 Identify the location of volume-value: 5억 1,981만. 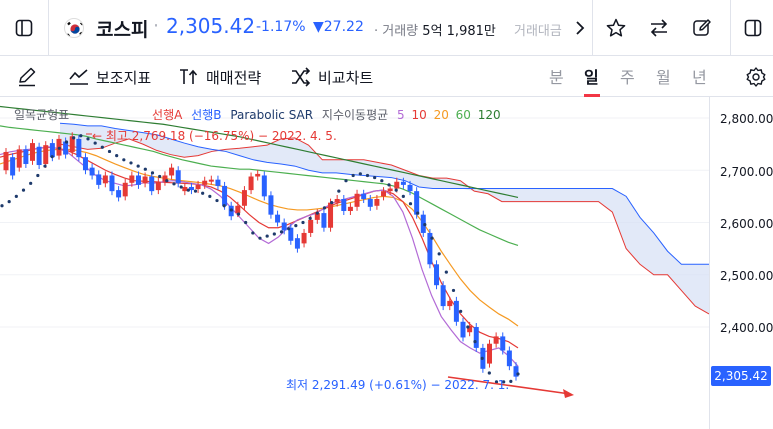
(459, 31).